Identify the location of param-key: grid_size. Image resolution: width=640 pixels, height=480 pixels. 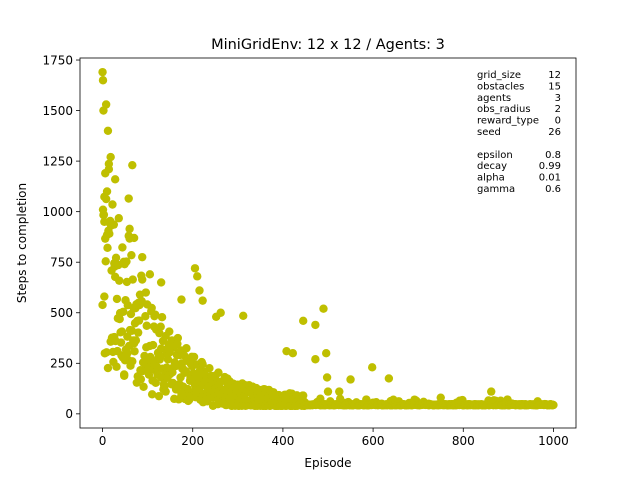
(499, 75).